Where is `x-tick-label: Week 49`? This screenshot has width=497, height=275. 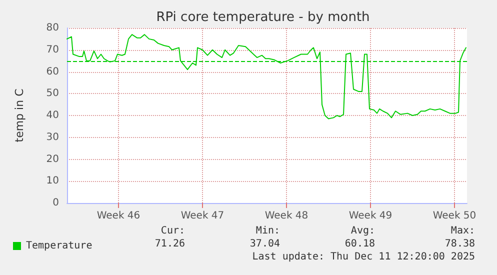
x-tick-label: Week 49 is located at coordinates (370, 216).